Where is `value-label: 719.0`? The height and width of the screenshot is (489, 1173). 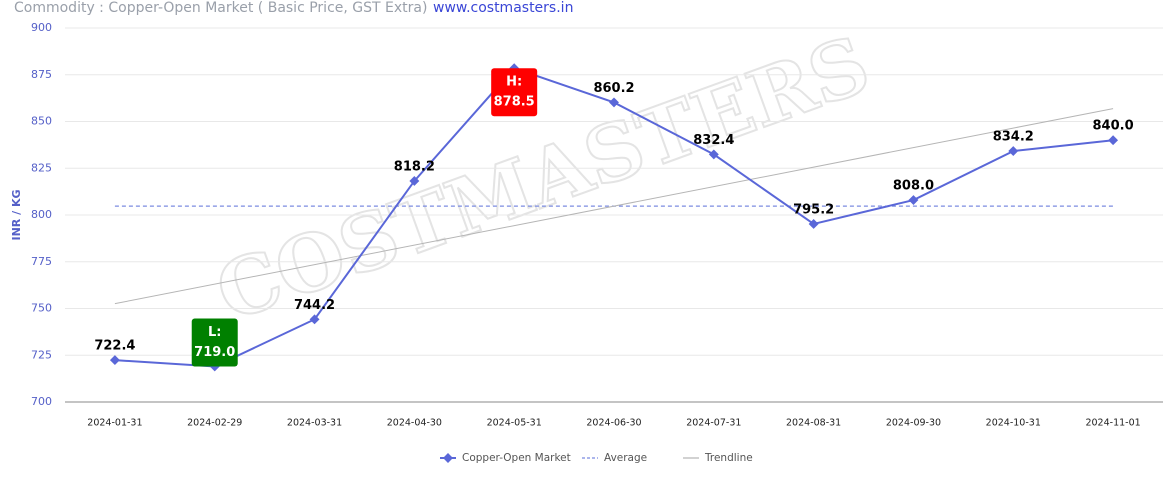 value-label: 719.0 is located at coordinates (214, 352).